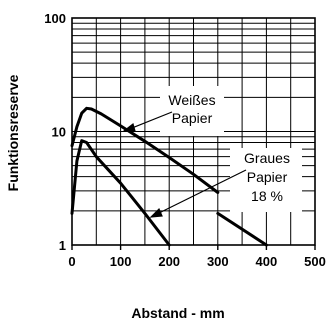  What do you see at coordinates (315, 261) in the screenshot?
I see `x-tick-label: 500` at bounding box center [315, 261].